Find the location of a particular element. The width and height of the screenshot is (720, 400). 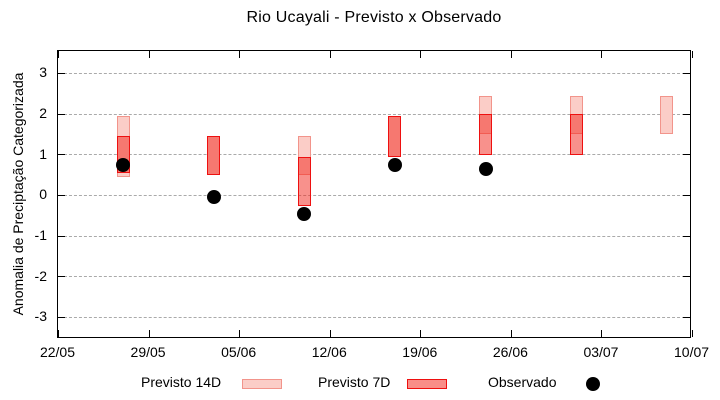

x-tick-label: 19/06 is located at coordinates (420, 352).